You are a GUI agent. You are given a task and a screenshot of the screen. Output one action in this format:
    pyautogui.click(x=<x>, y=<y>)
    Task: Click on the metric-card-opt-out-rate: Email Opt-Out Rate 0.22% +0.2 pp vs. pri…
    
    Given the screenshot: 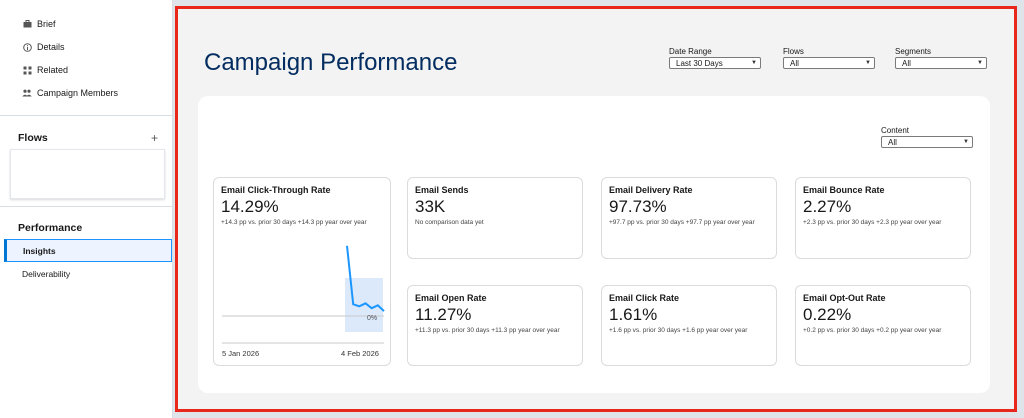 What is the action you would take?
    pyautogui.click(x=883, y=325)
    